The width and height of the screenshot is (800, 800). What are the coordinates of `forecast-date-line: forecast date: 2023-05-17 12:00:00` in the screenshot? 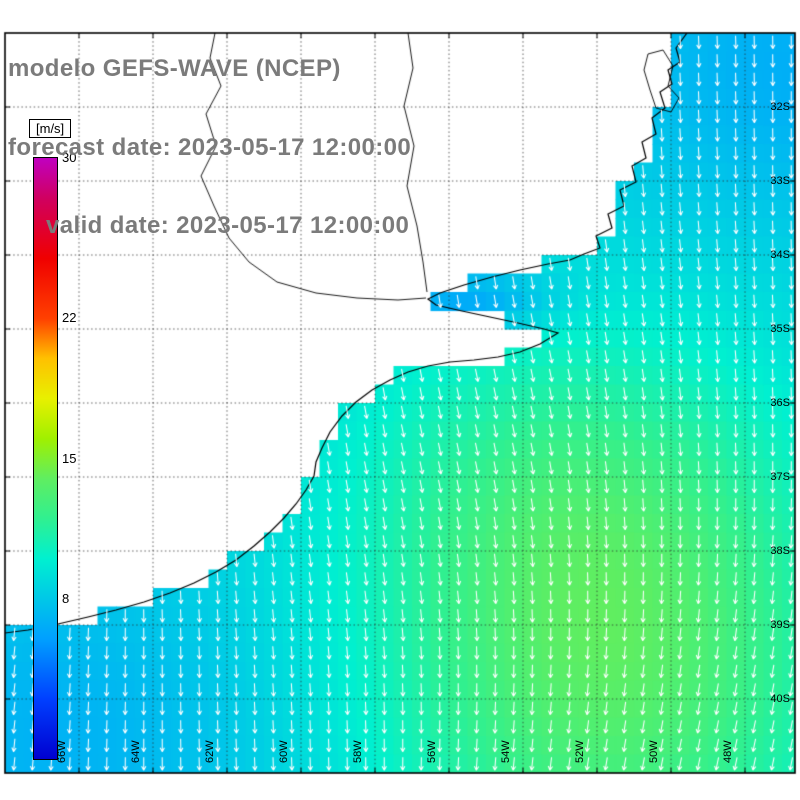 It's located at (210, 147).